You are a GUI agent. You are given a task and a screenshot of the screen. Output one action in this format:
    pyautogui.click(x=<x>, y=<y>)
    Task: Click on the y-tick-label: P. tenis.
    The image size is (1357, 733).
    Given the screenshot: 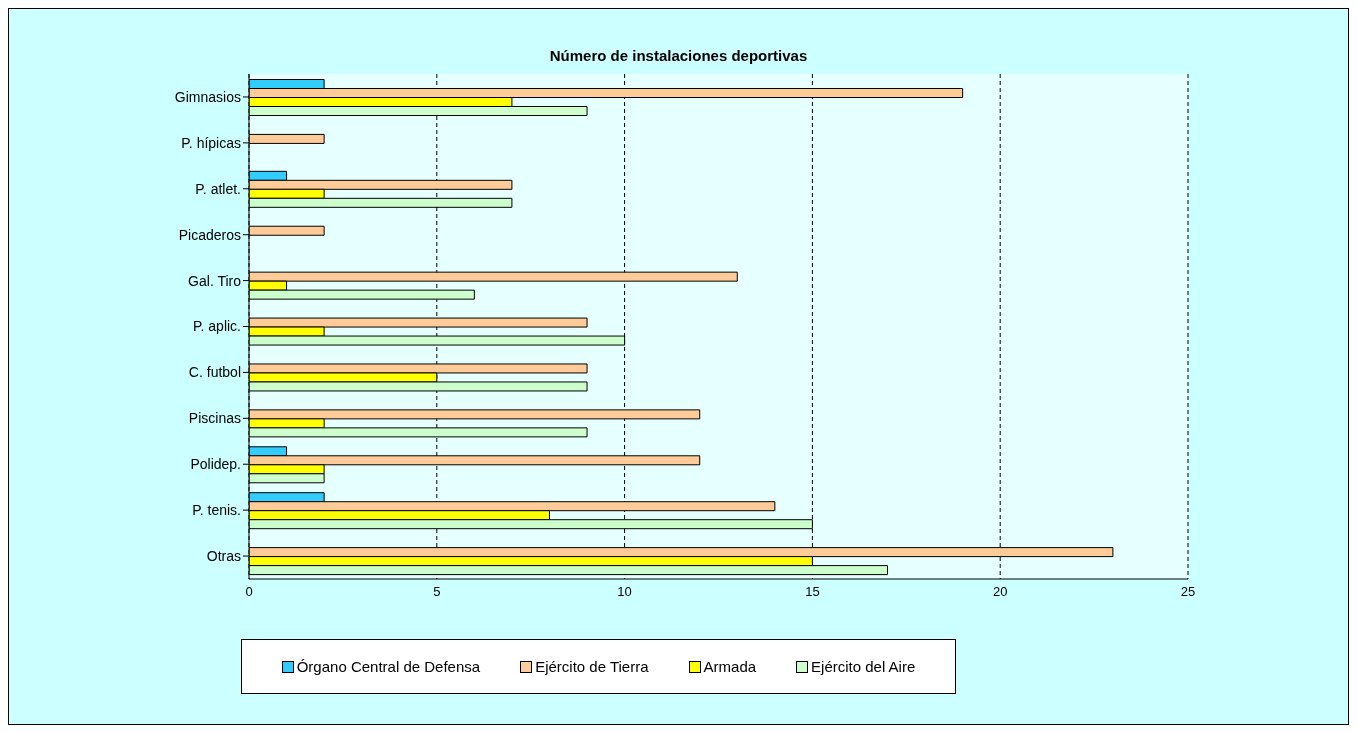 What is the action you would take?
    pyautogui.click(x=216, y=510)
    